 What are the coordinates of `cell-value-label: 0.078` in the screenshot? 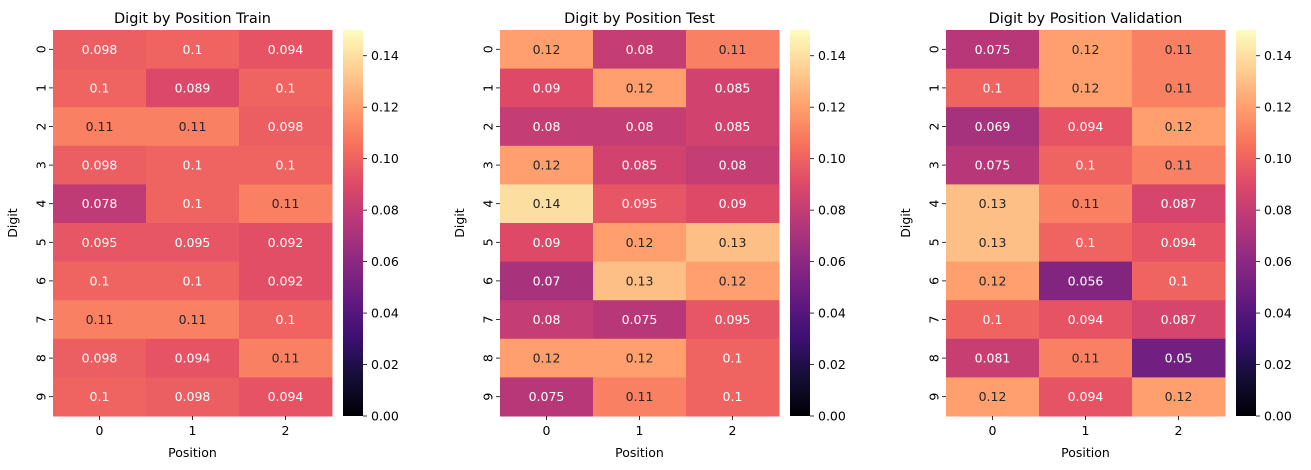 It's located at (100, 203).